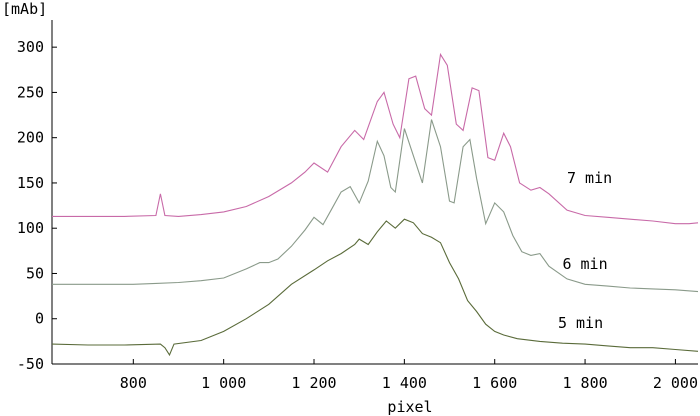 This screenshot has width=700, height=416. What do you see at coordinates (24, 9) in the screenshot?
I see `y-unit-label: [mAb]` at bounding box center [24, 9].